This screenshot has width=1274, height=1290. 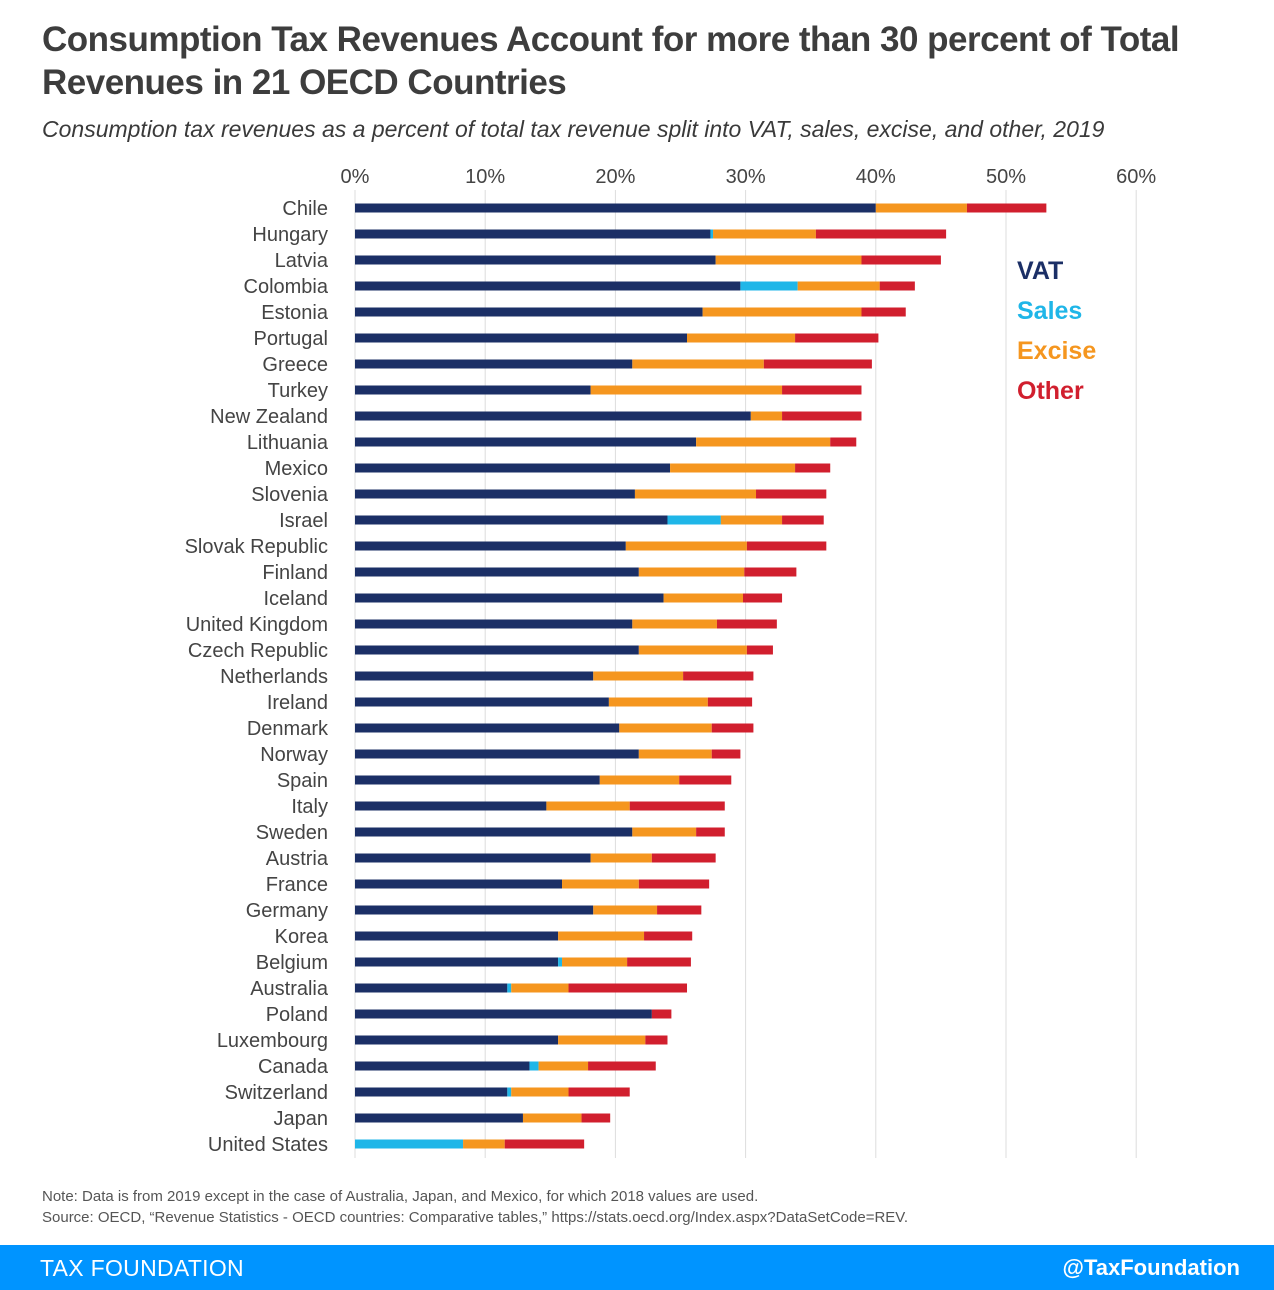 I want to click on country-label: Belgium, so click(x=292, y=963).